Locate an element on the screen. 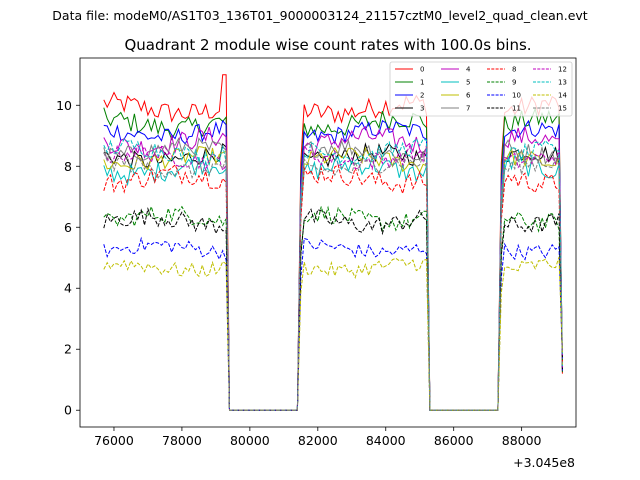 The image size is (640, 480). x-axis: 76000 78000 80000 82000 84000 86000 88000 is located at coordinates (318, 437).